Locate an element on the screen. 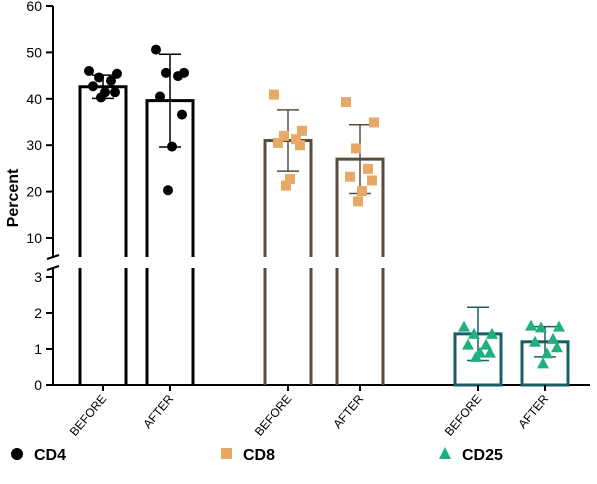 The height and width of the screenshot is (484, 597). legend-marker-circle is located at coordinates (17, 454).